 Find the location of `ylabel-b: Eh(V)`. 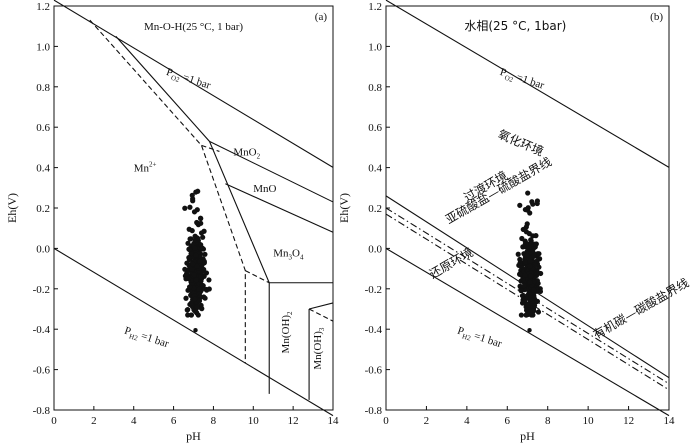

ylabel-b: Eh(V) is located at coordinates (344, 208).